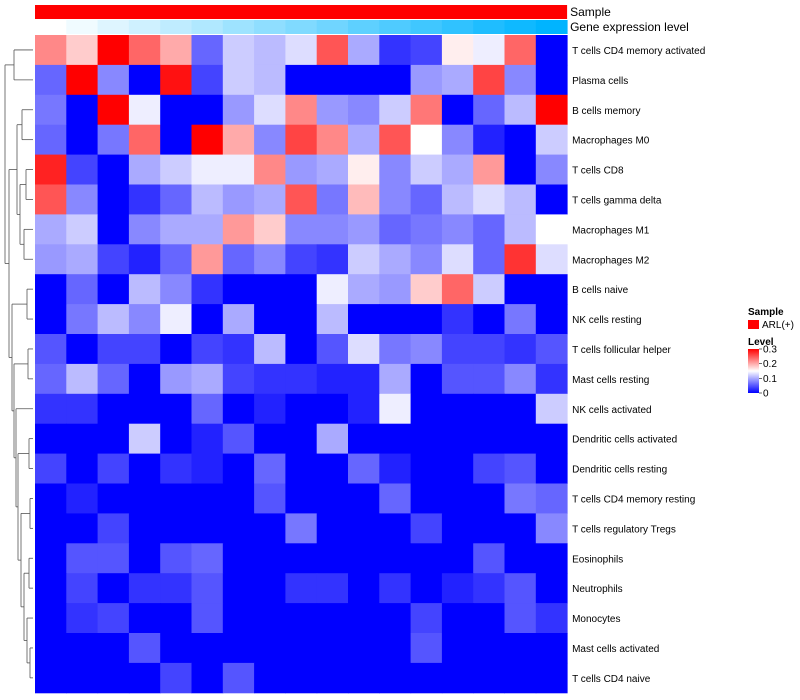 The image size is (800, 700). I want to click on gene-expression-annotation-label: Gene expression level, so click(629, 27).